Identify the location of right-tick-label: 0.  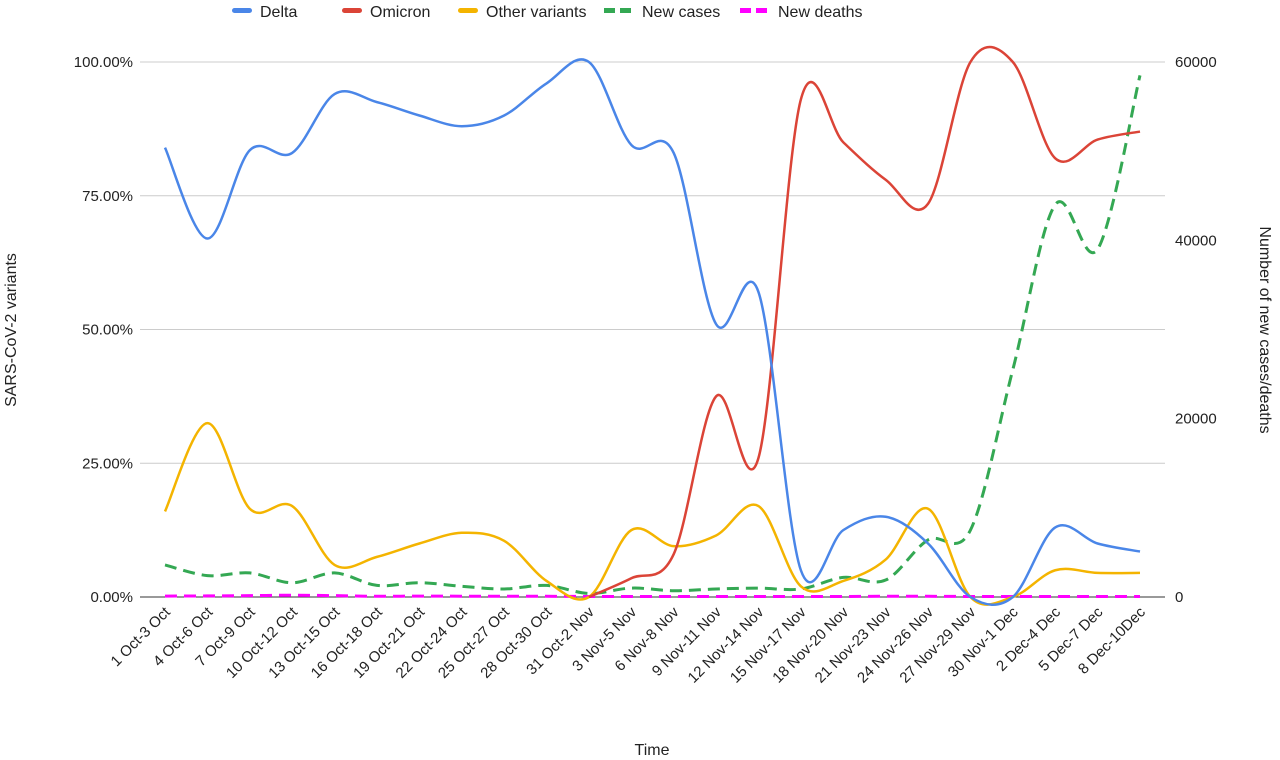
(1179, 597).